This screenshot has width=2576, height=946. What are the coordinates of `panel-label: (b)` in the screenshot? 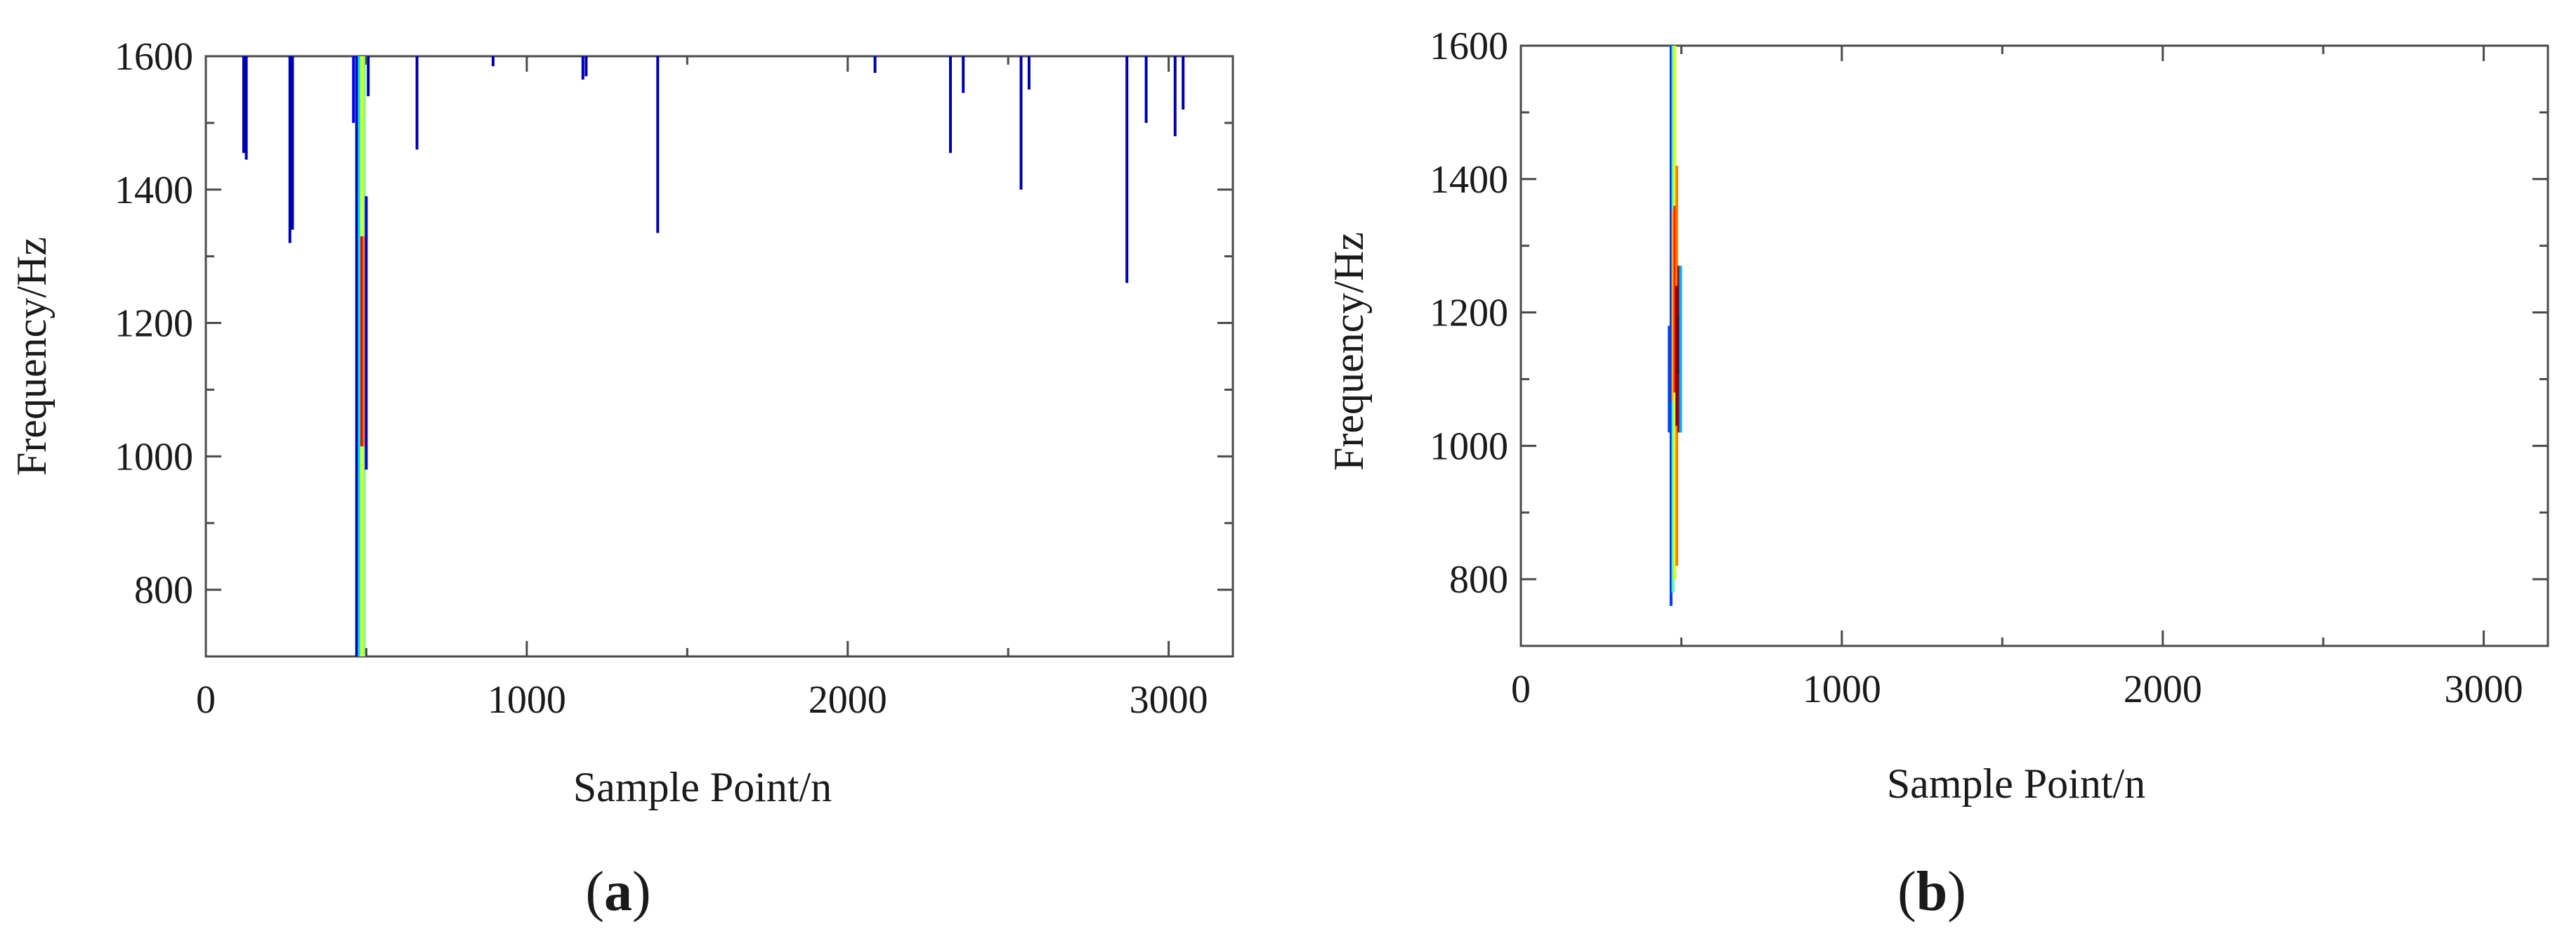 It's located at (1932, 892).